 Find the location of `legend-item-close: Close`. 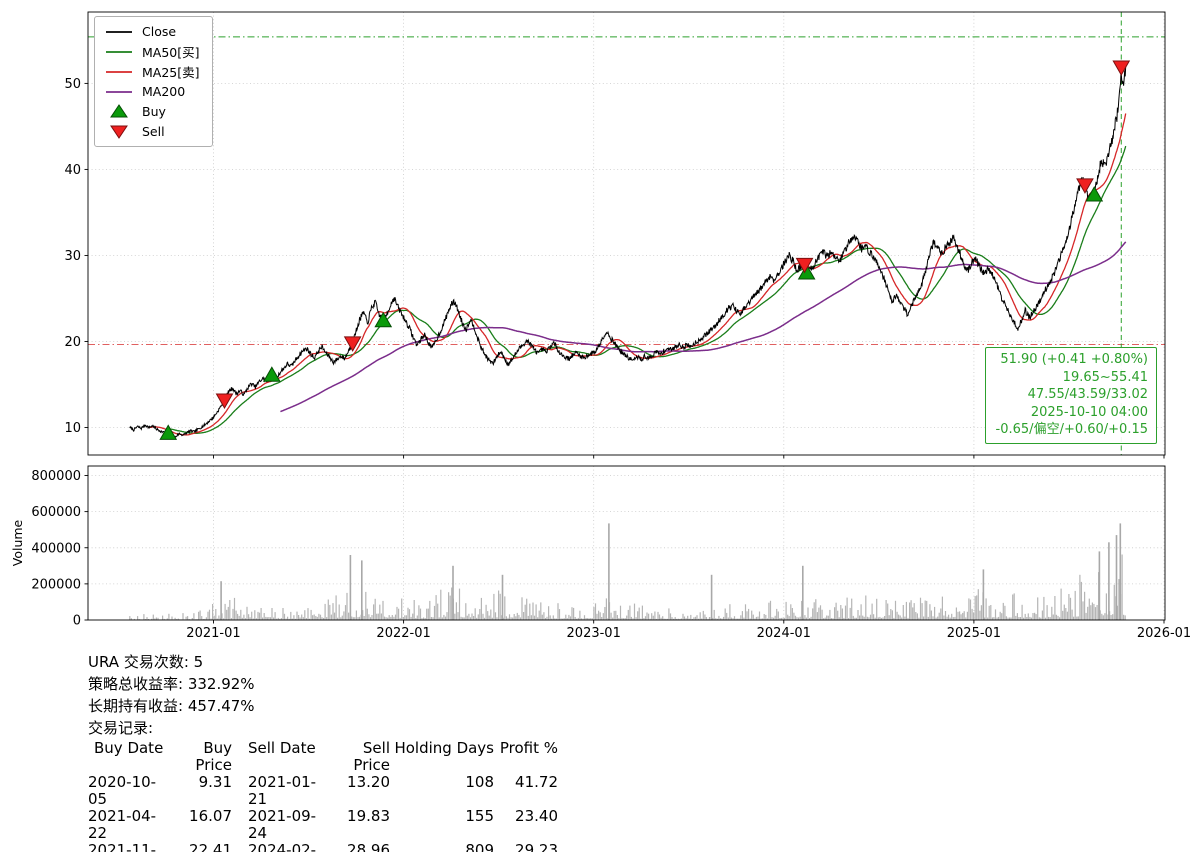

legend-item-close: Close is located at coordinates (152, 31).